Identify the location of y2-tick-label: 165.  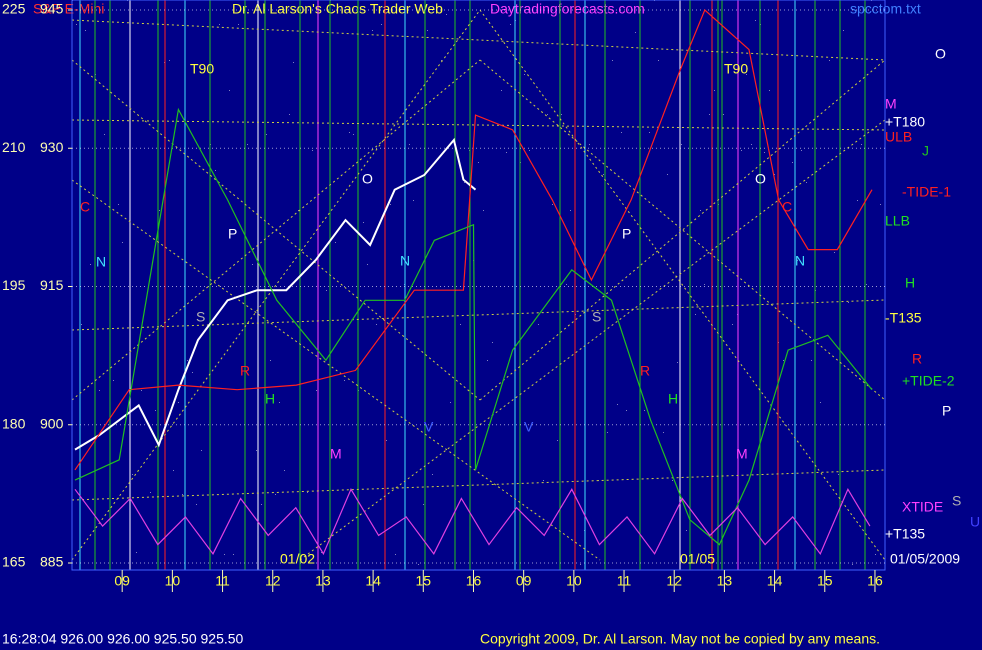
(14, 562).